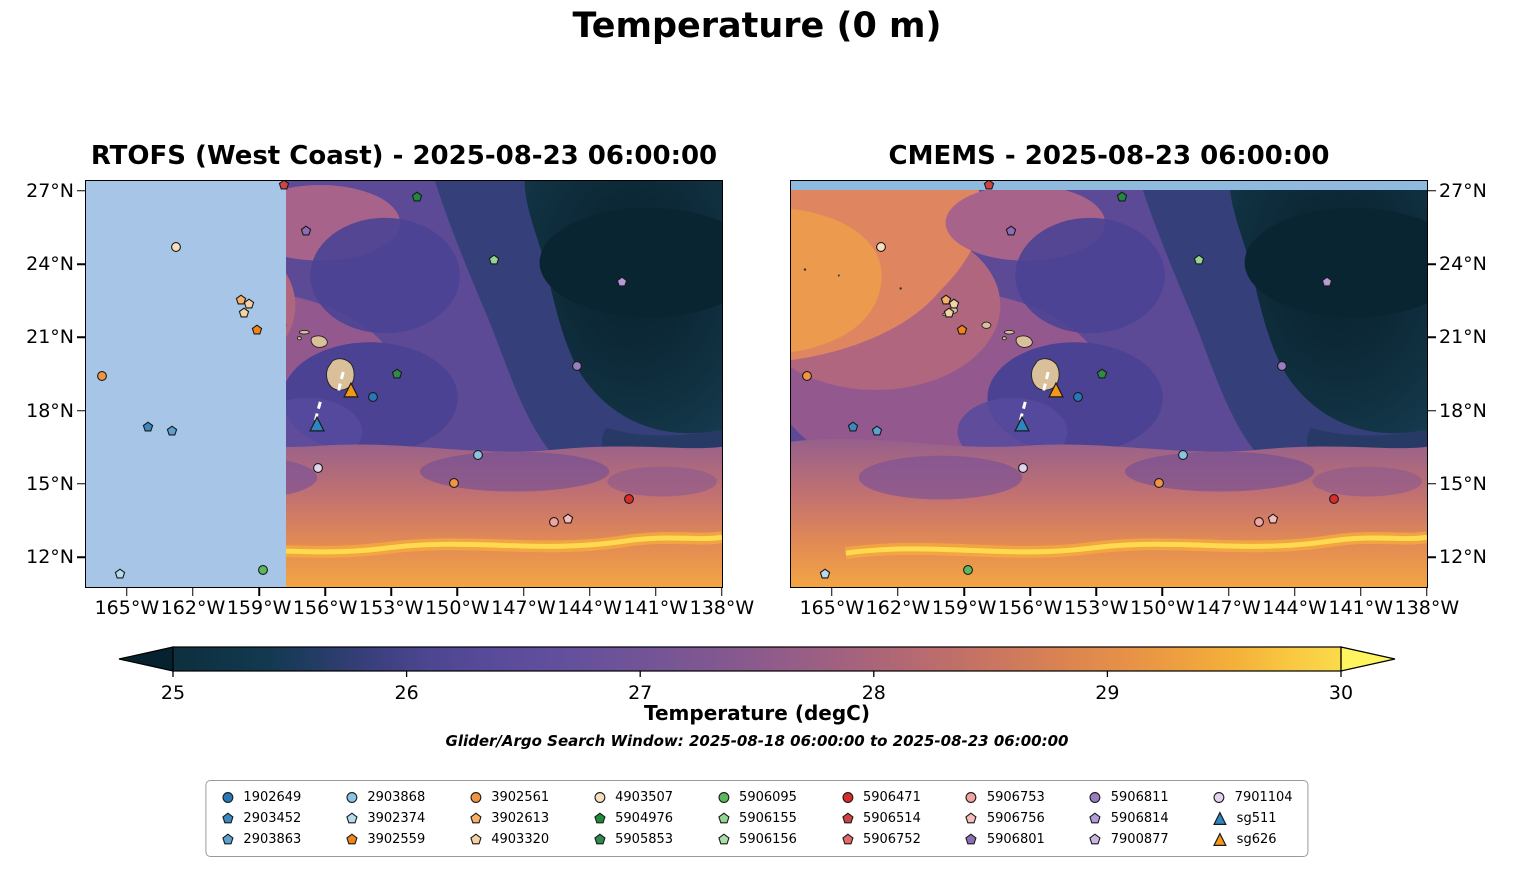  What do you see at coordinates (50, 483) in the screenshot?
I see `y-tick-label: 15°N` at bounding box center [50, 483].